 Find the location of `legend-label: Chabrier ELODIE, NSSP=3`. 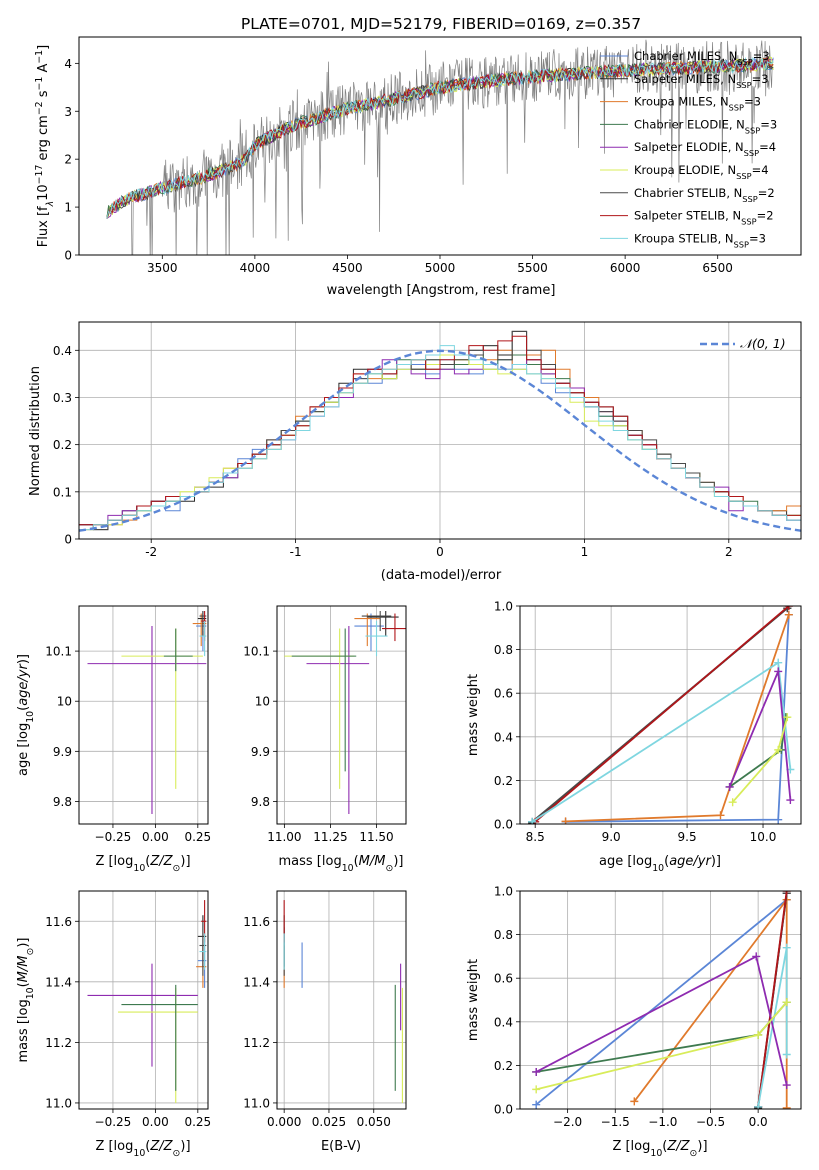

legend-label: Chabrier ELODIE, NSSP=3 is located at coordinates (705, 126).